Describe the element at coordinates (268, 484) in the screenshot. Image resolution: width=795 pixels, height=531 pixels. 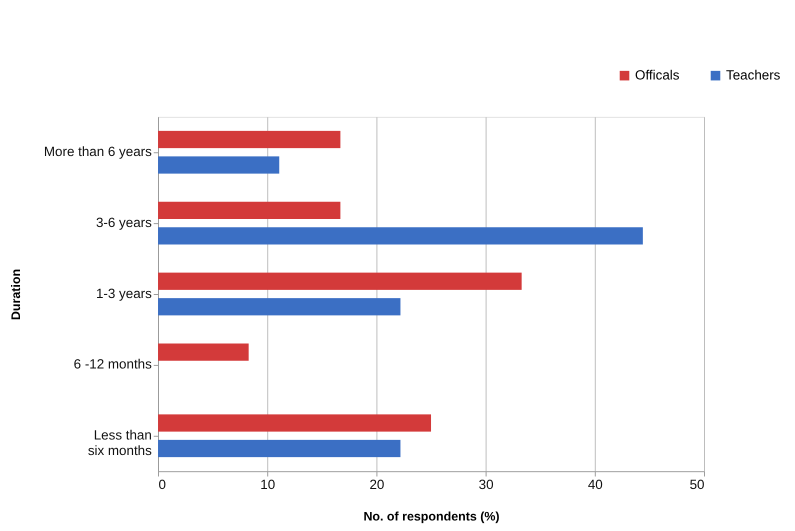
I see `x-tick-label: 10` at that location.